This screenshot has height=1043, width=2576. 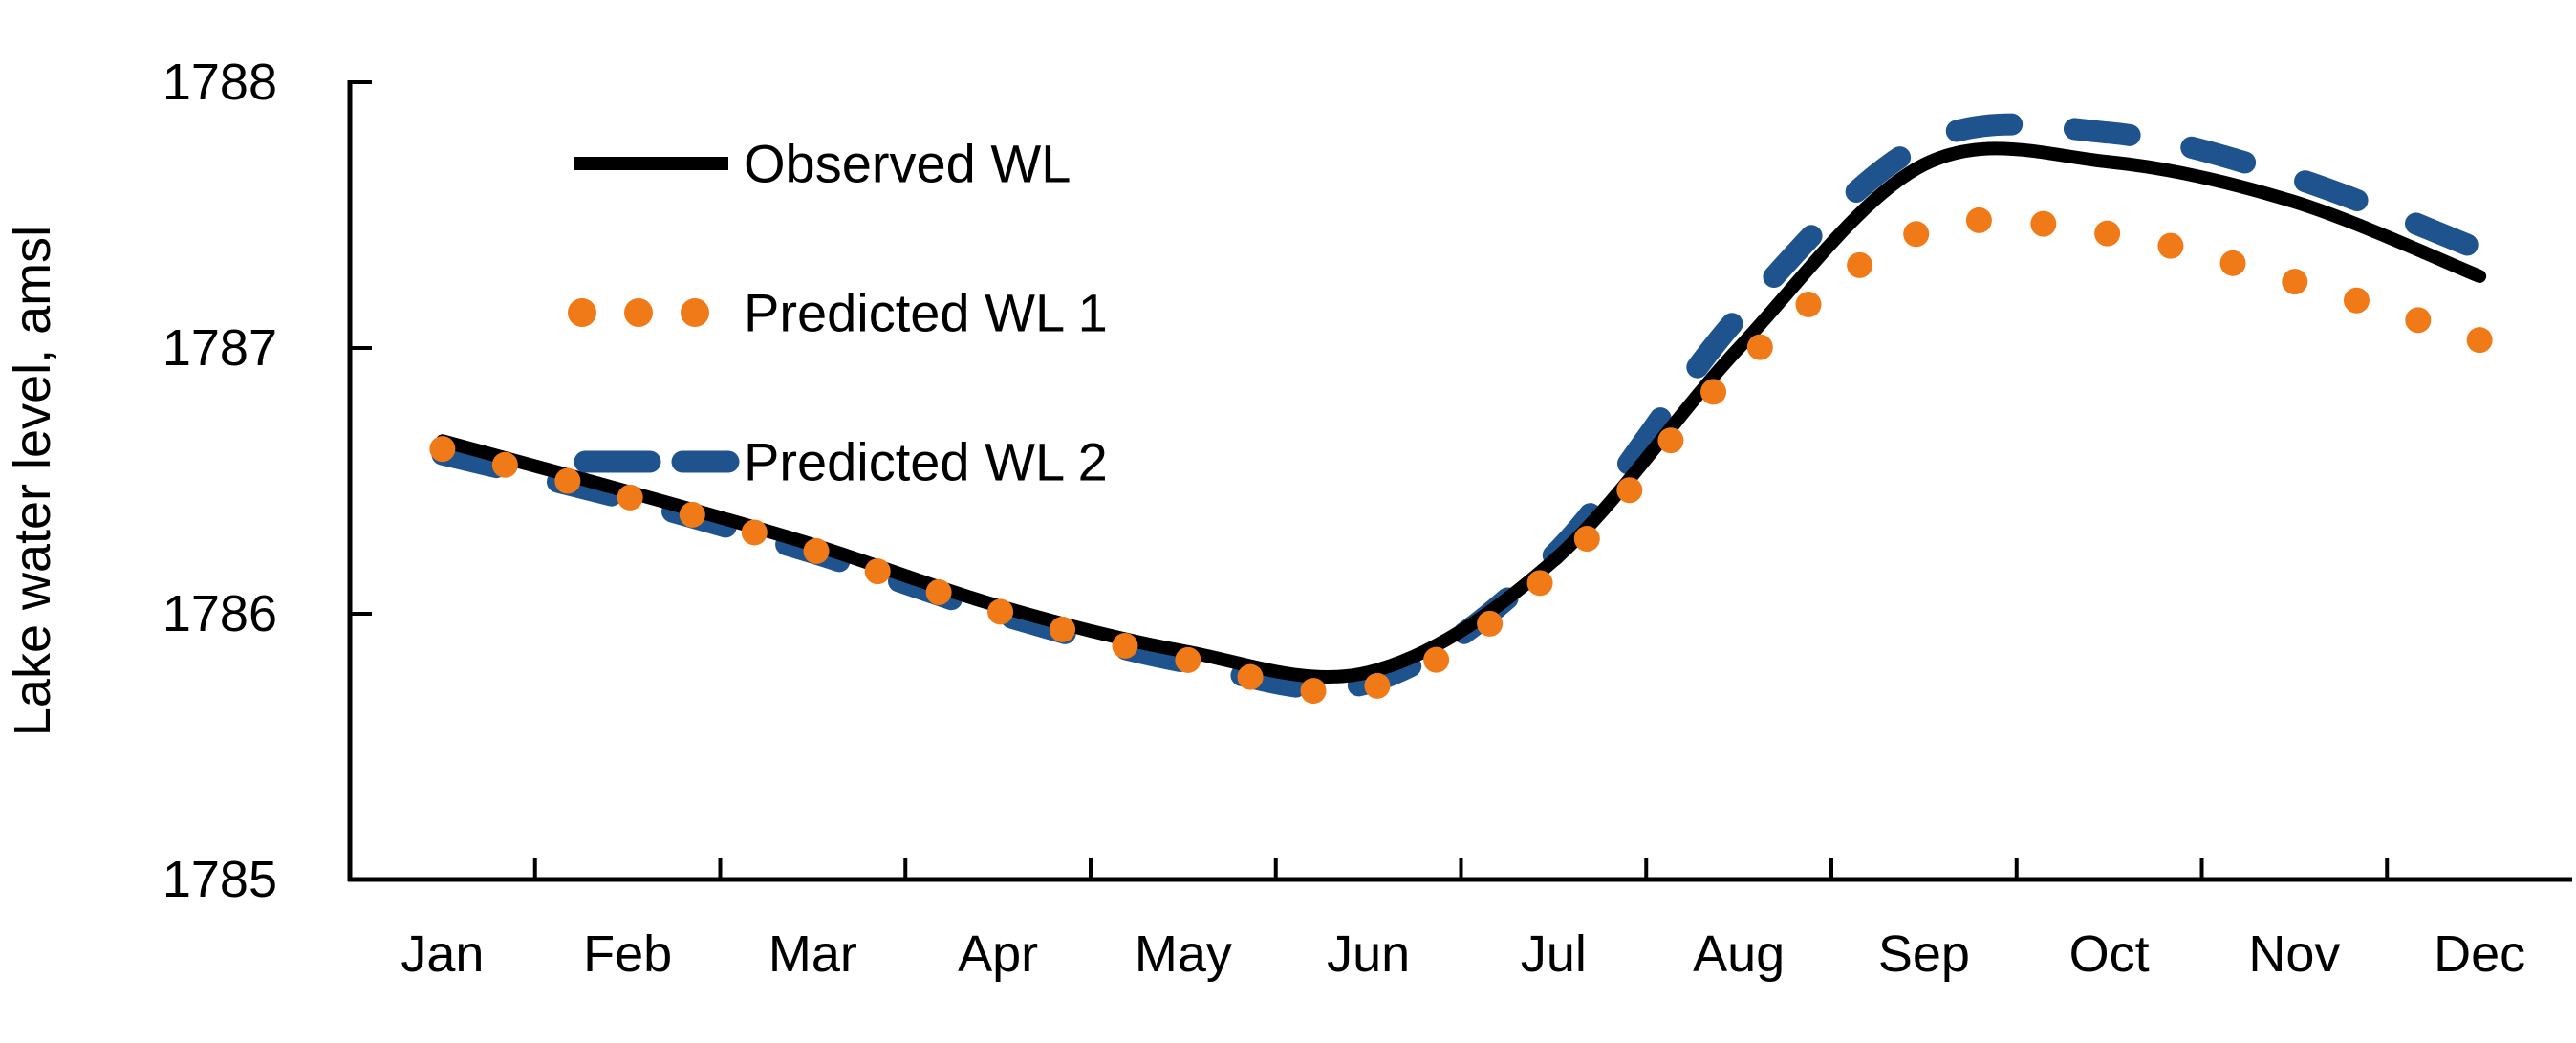 I want to click on y-tick-label: 1787, so click(x=220, y=348).